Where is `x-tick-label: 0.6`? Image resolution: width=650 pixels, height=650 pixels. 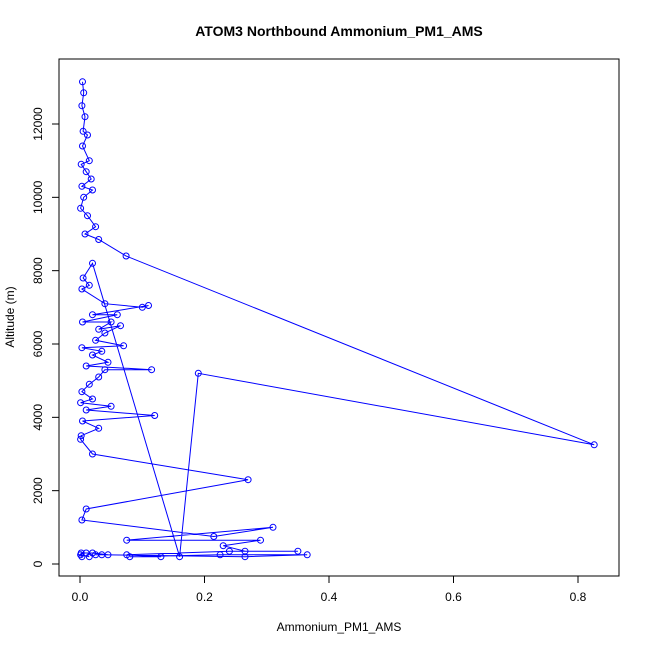 x-tick-label: 0.6 is located at coordinates (453, 597).